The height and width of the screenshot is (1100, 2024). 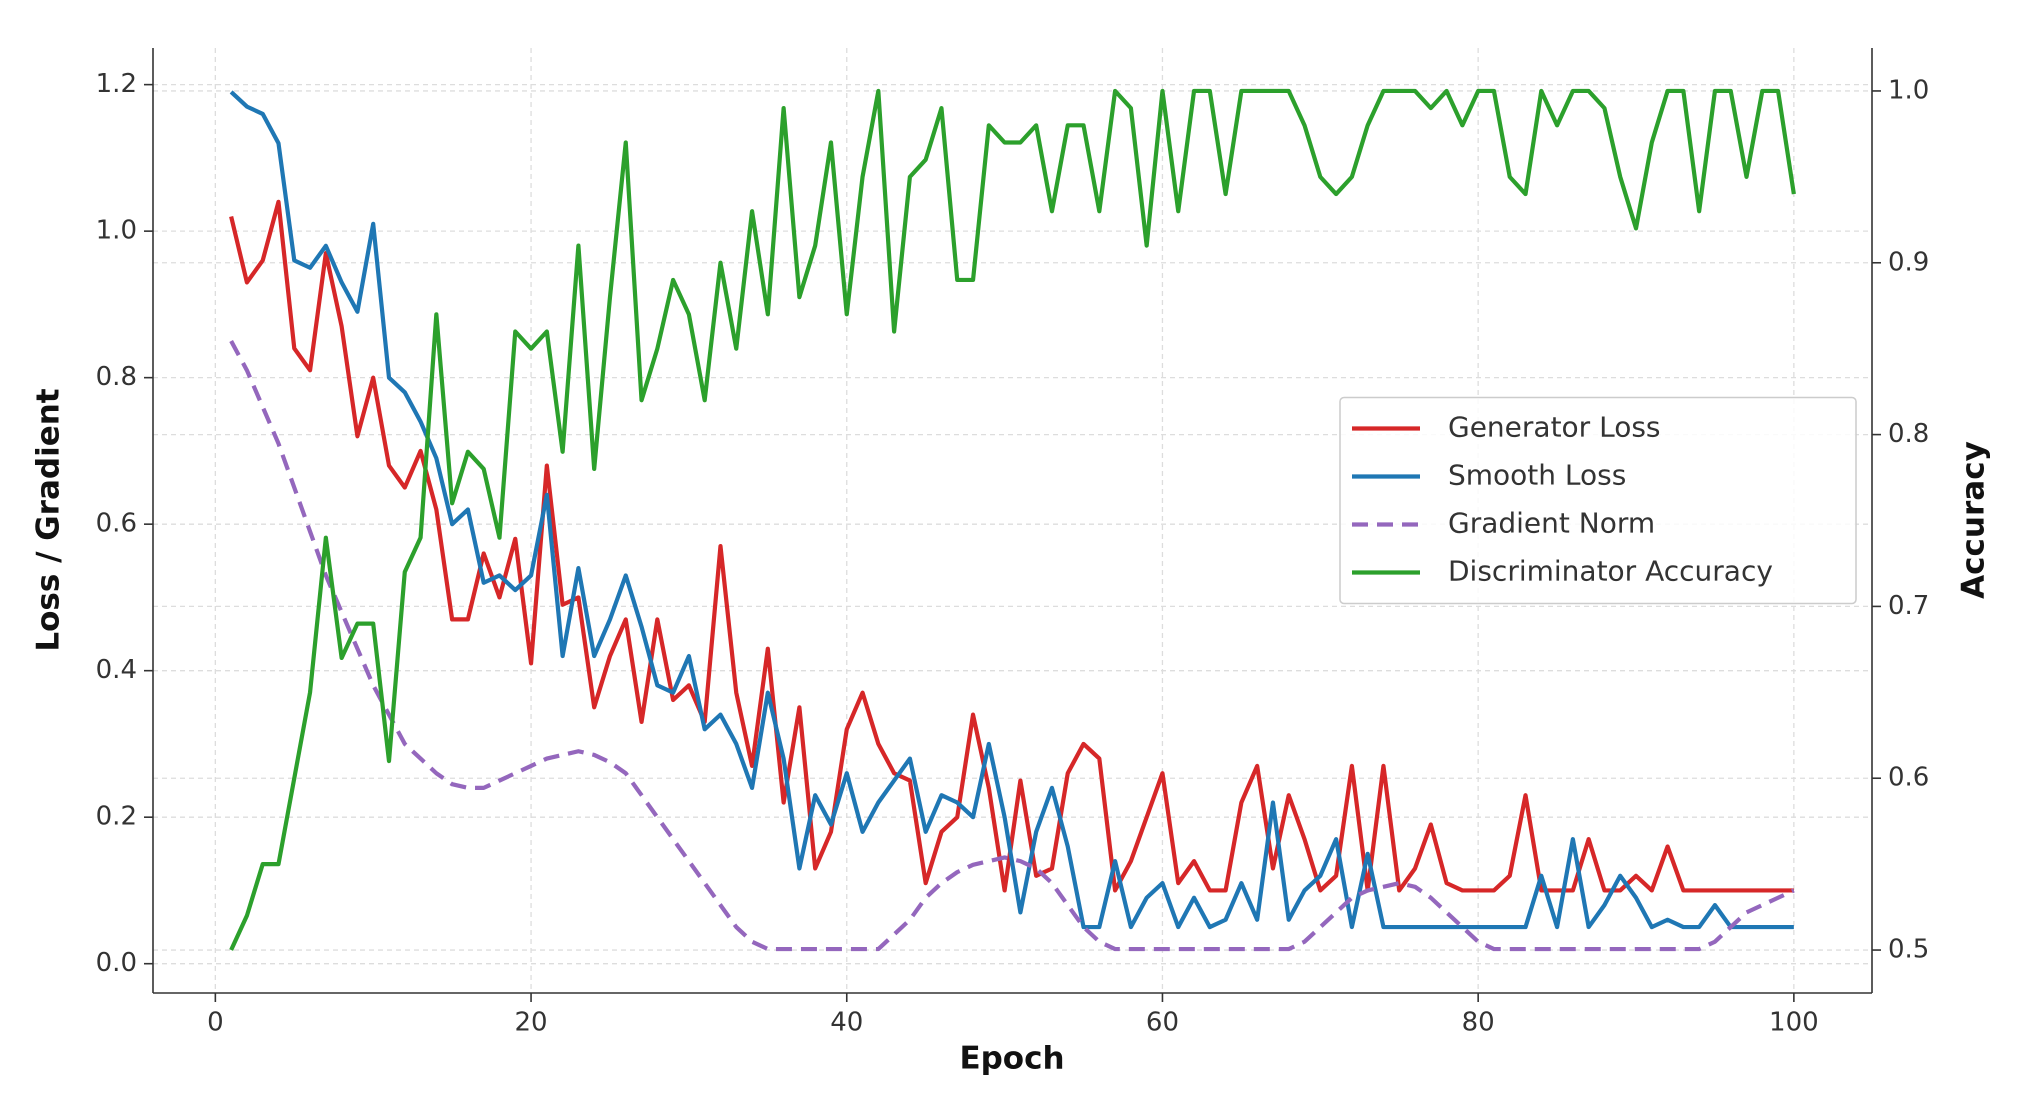 I want to click on legend-box, so click(x=1598, y=500).